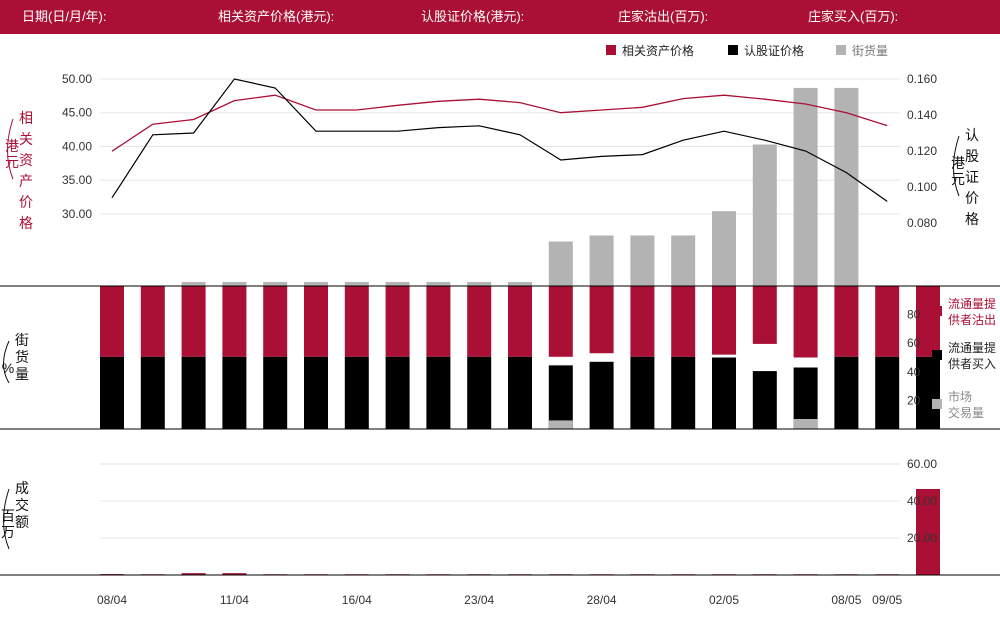 The image size is (1000, 620). I want to click on right-axis-tick-label: 0.120, so click(922, 151).